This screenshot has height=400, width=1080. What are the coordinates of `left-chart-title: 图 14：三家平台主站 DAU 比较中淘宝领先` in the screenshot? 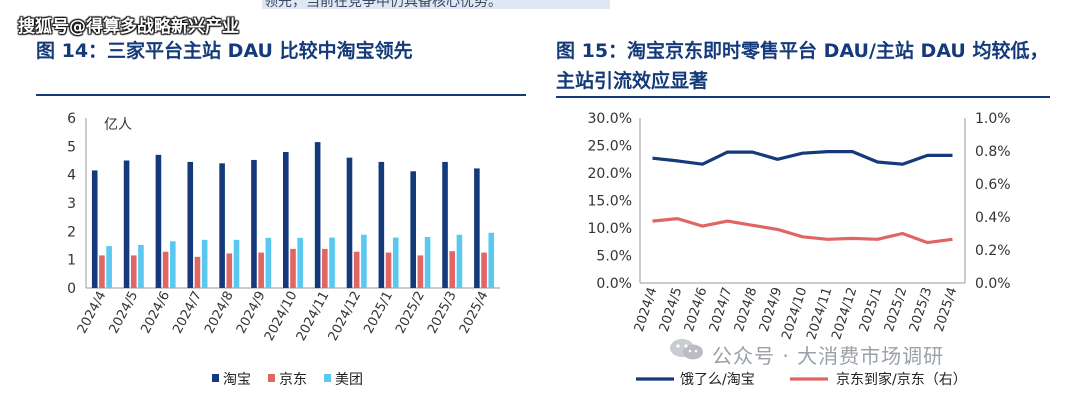 It's located at (224, 51).